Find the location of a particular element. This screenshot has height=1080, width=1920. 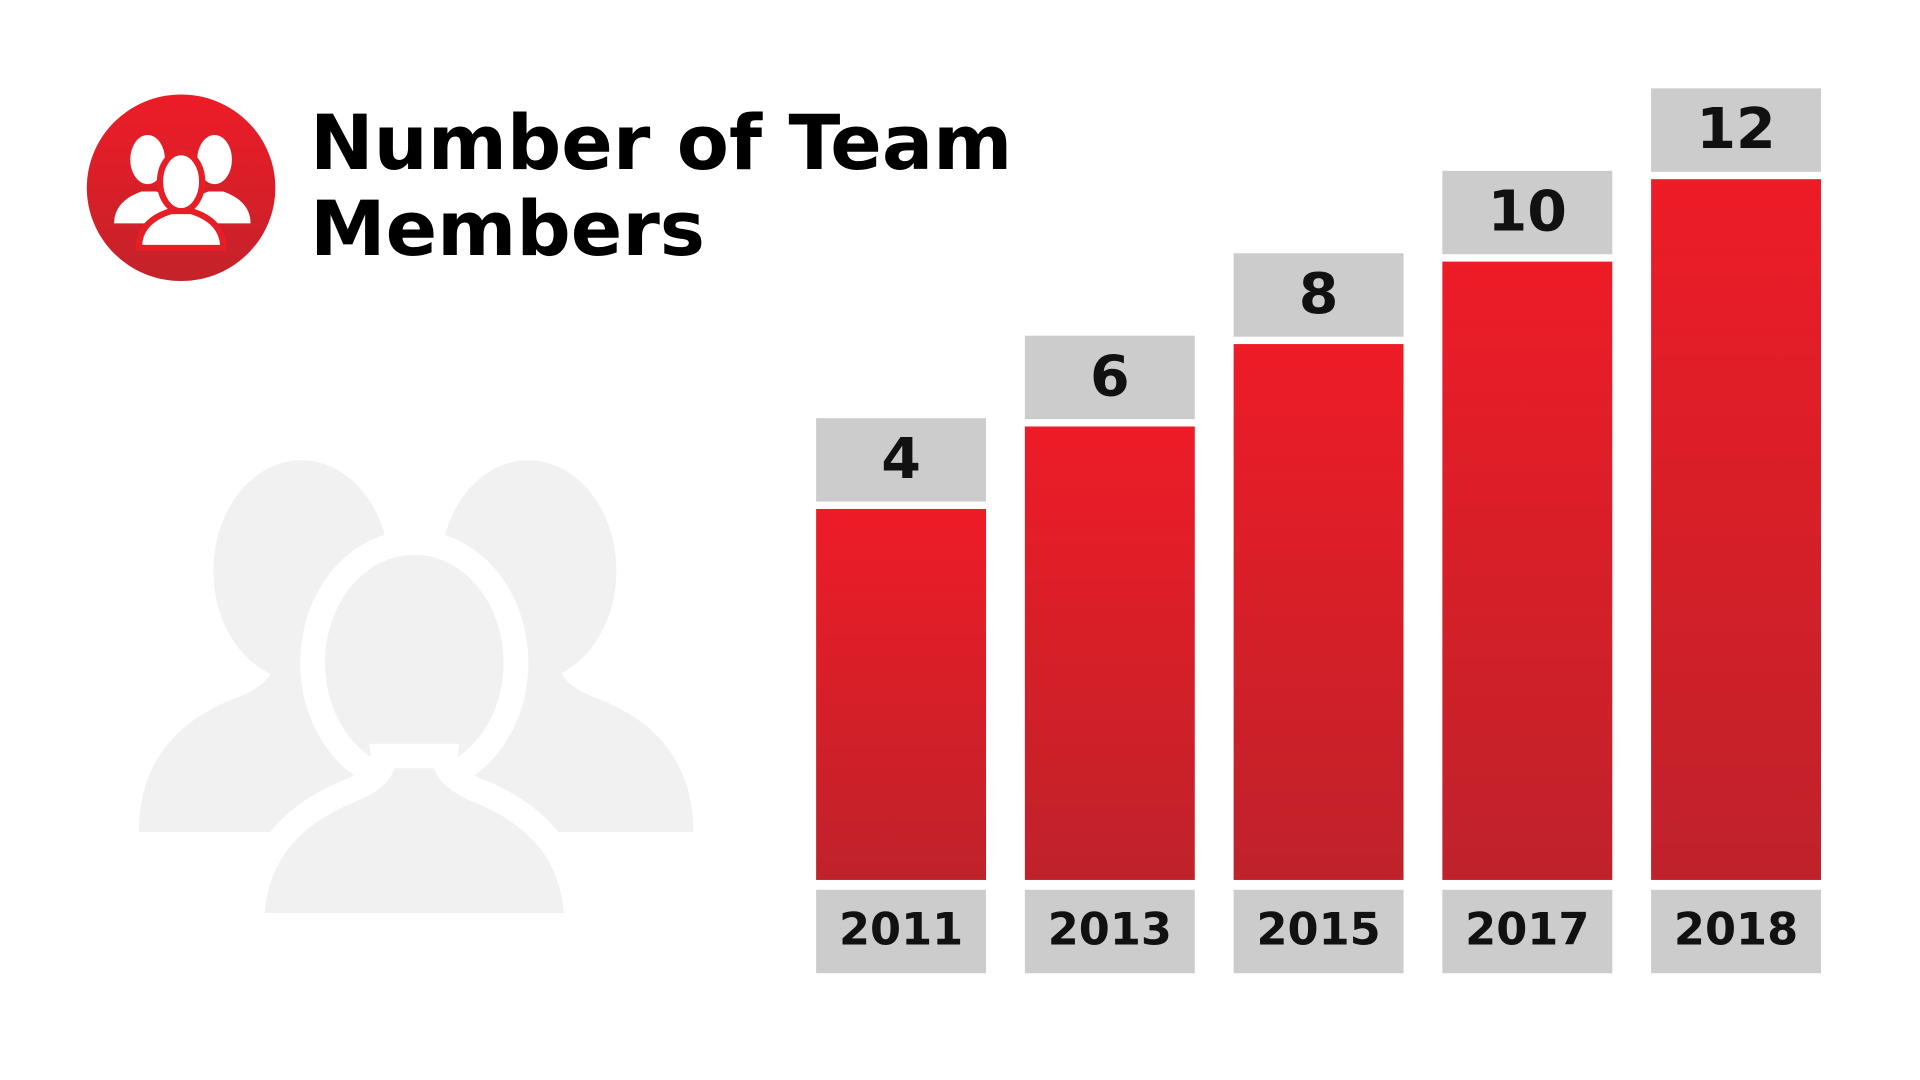

value-label: 8 is located at coordinates (1319, 294).